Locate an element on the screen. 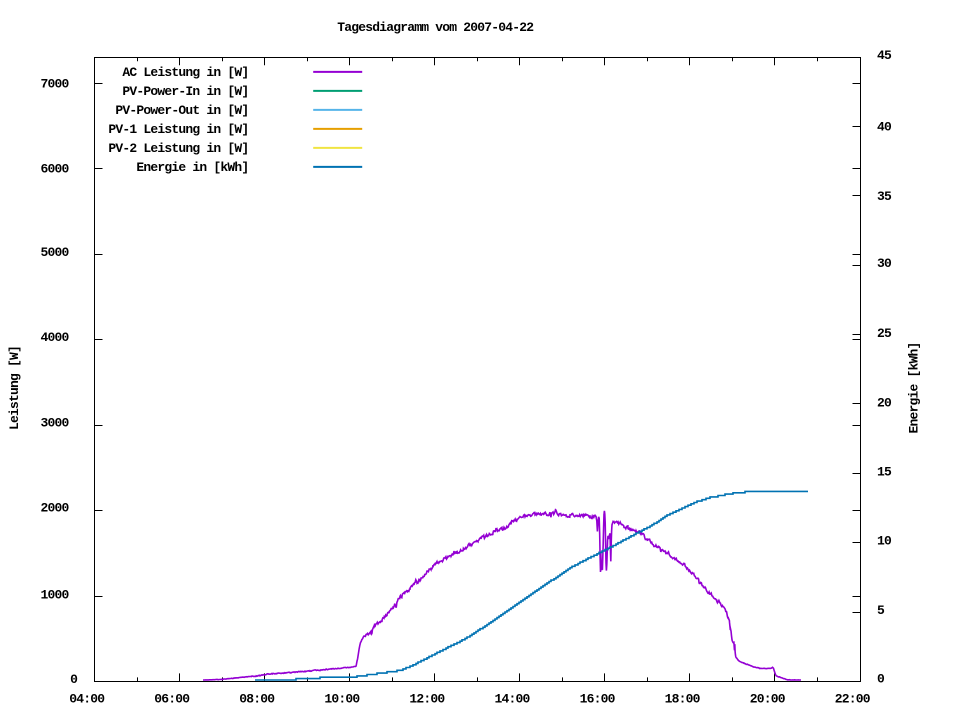 This screenshot has height=720, width=960. svg-text: 18:00 is located at coordinates (683, 698).